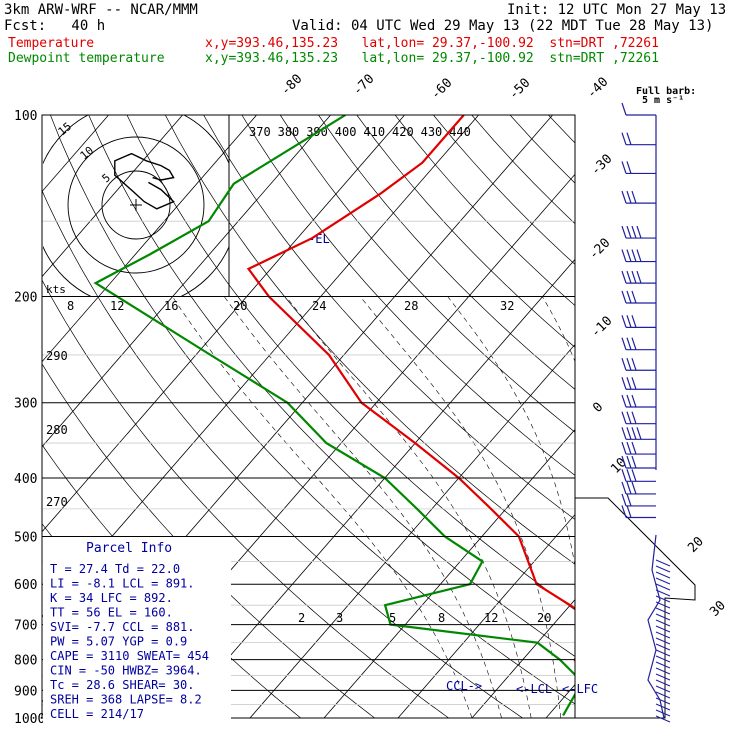 Image resolution: width=740 pixels, height=740 pixels. What do you see at coordinates (460, 132) in the screenshot?
I see `theta-e-label: 440` at bounding box center [460, 132].